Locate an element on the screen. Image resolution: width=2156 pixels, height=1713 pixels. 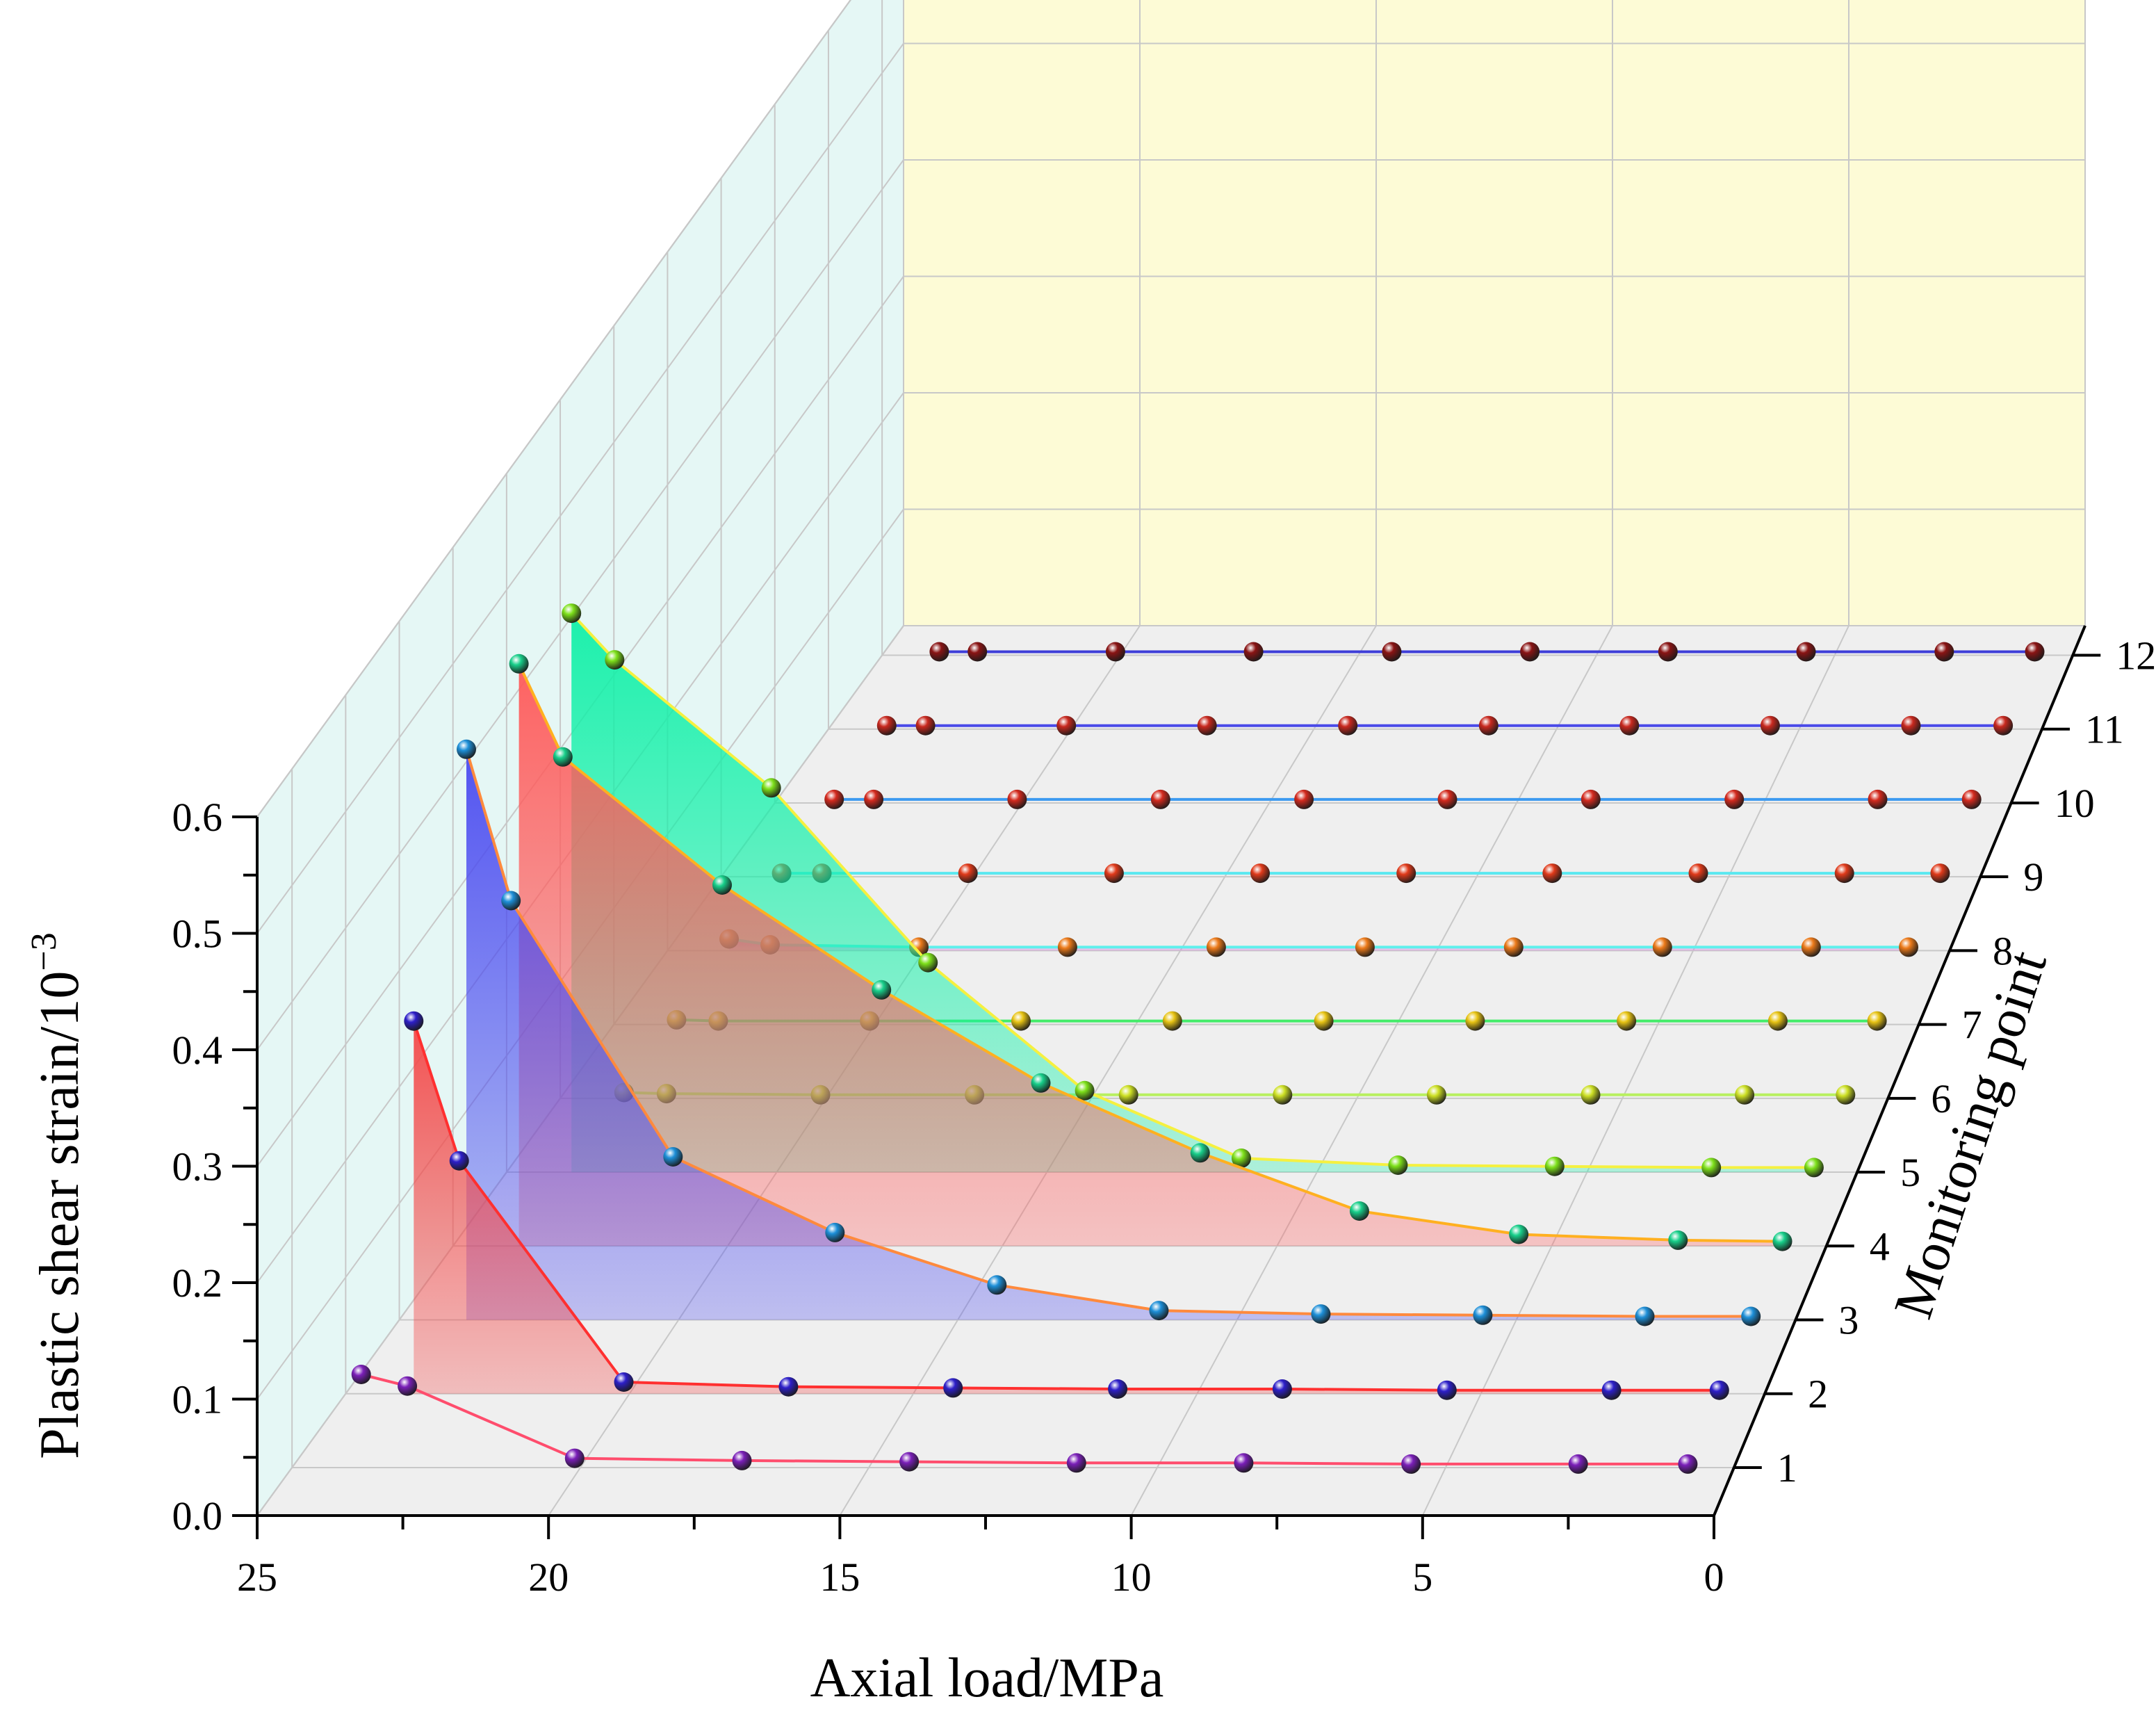
z-tick-label: 1 is located at coordinates (1787, 1468).